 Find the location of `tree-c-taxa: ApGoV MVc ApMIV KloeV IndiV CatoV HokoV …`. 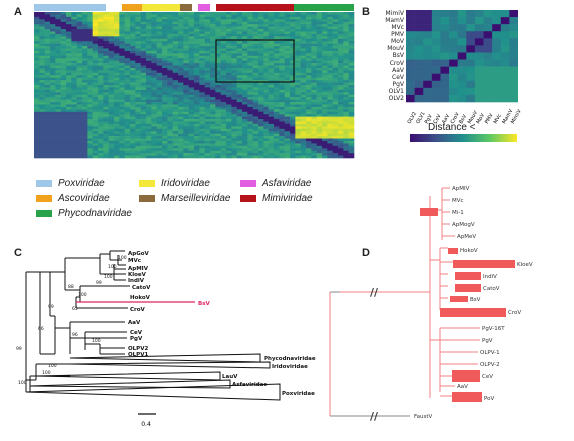

tree-c-taxa: ApGoV MVc ApMIV KloeV IndiV CatoV HokoV … is located at coordinates (222, 324).